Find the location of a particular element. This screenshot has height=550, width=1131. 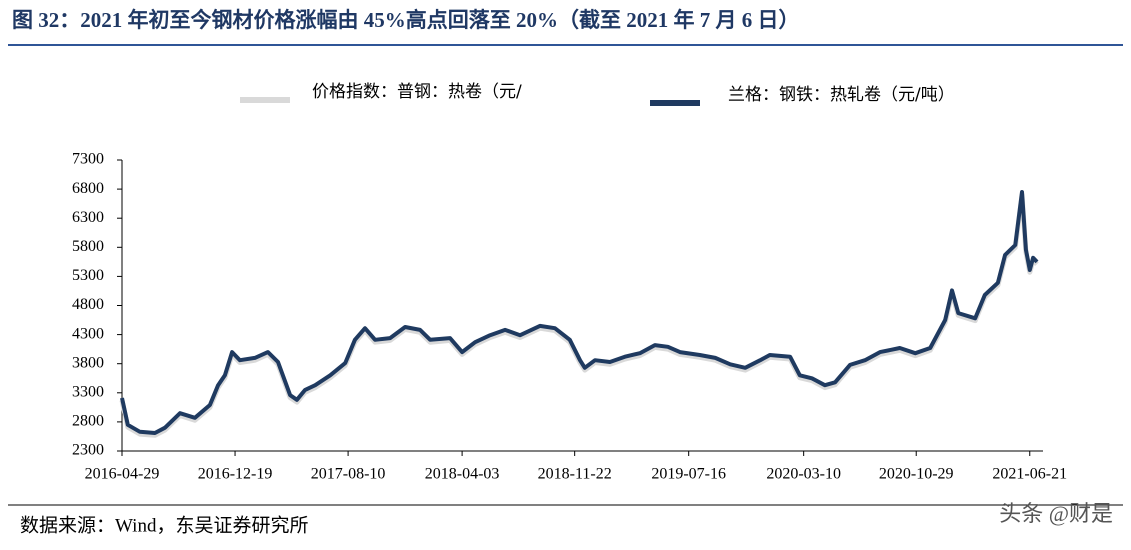

x-tick-label: 2018-04-03 is located at coordinates (462, 474).